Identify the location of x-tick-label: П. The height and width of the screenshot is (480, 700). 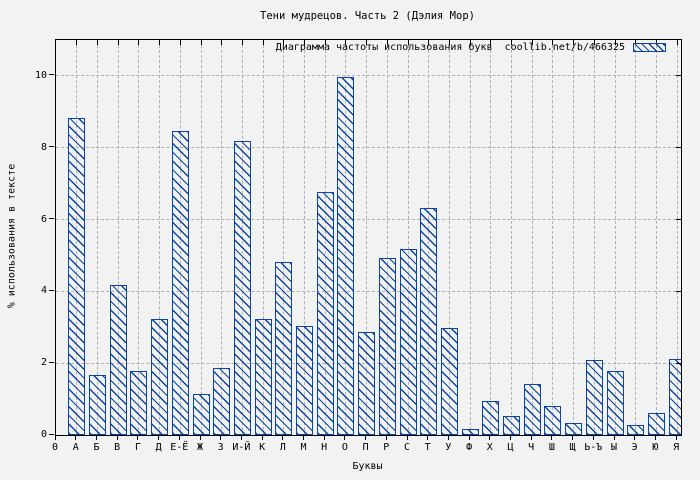
(365, 447).